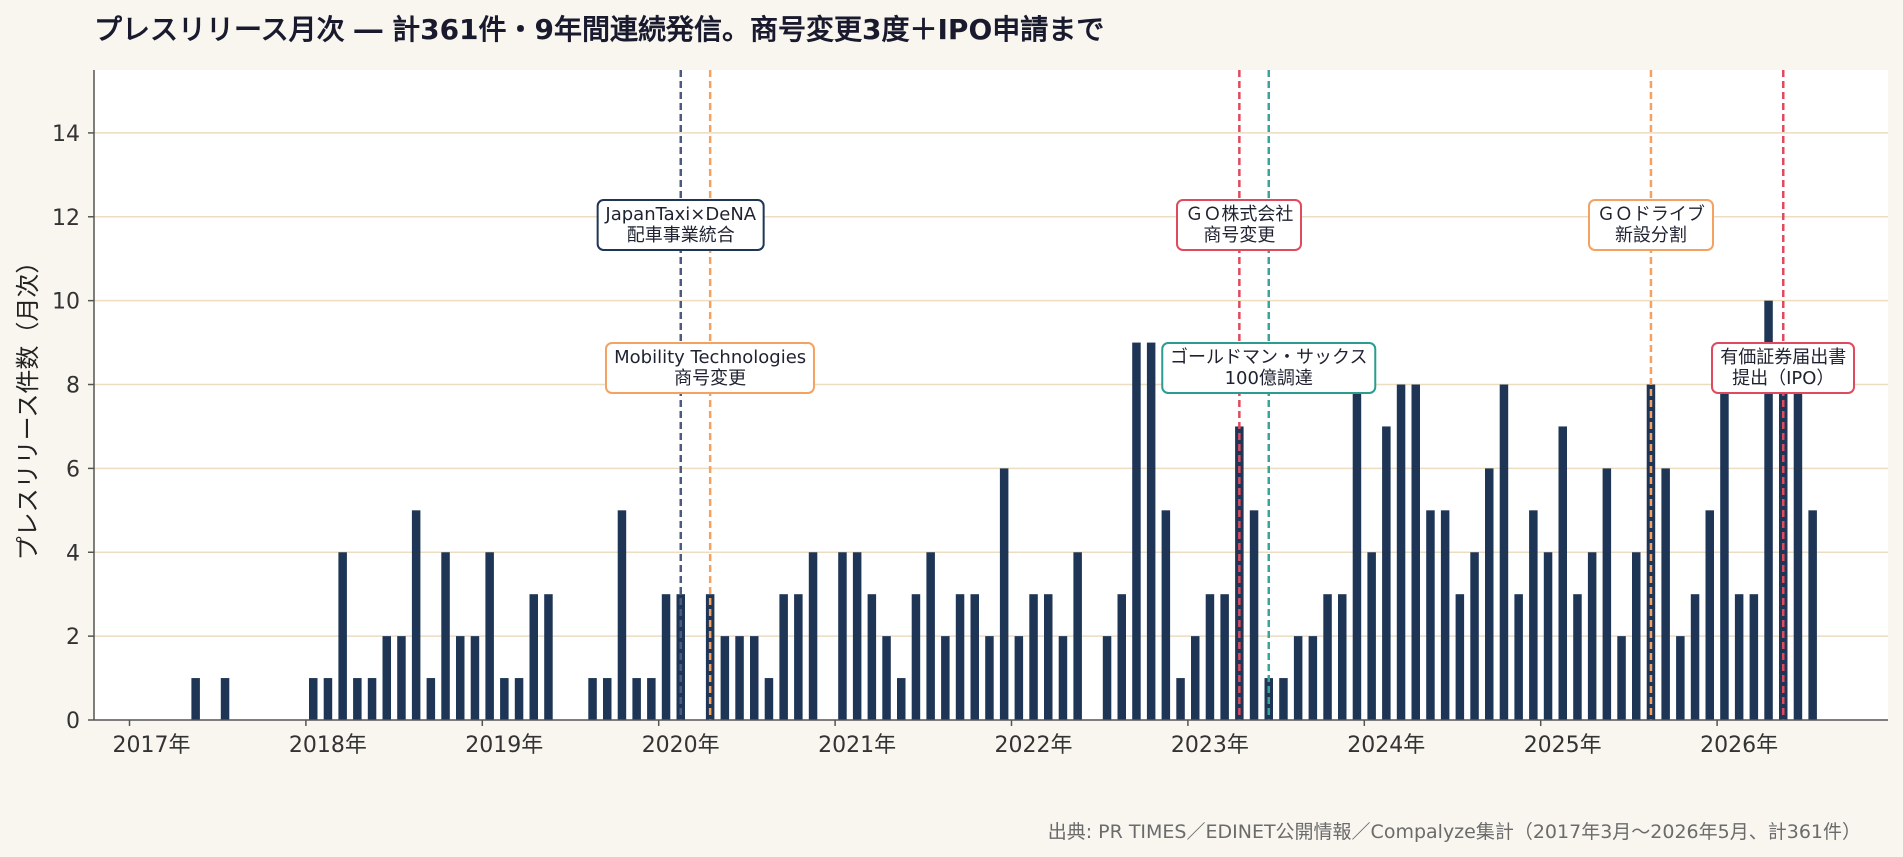 This screenshot has height=857, width=1903. I want to click on x-tick-label: 2024年, so click(1386, 745).